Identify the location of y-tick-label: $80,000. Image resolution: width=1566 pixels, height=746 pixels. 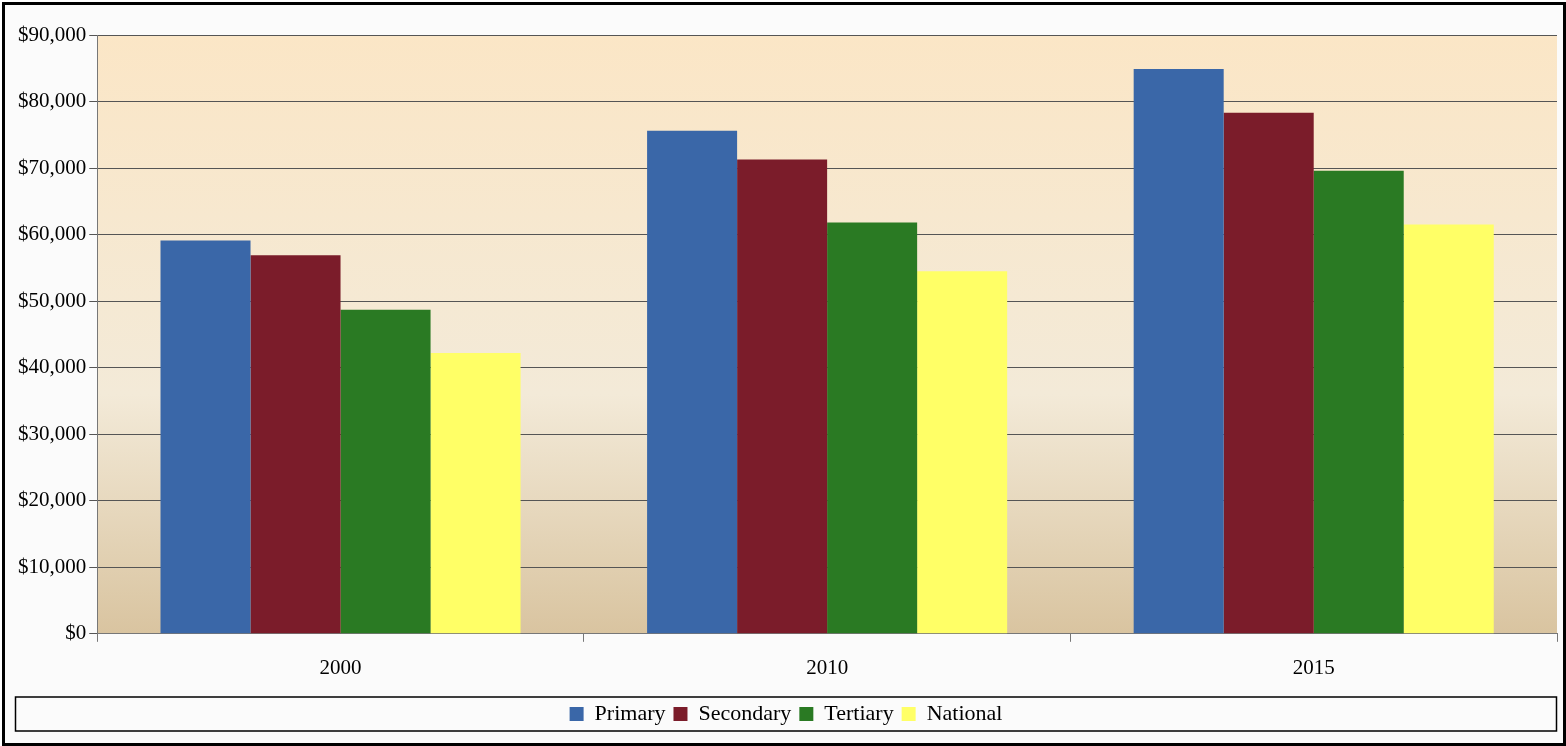
(52, 100).